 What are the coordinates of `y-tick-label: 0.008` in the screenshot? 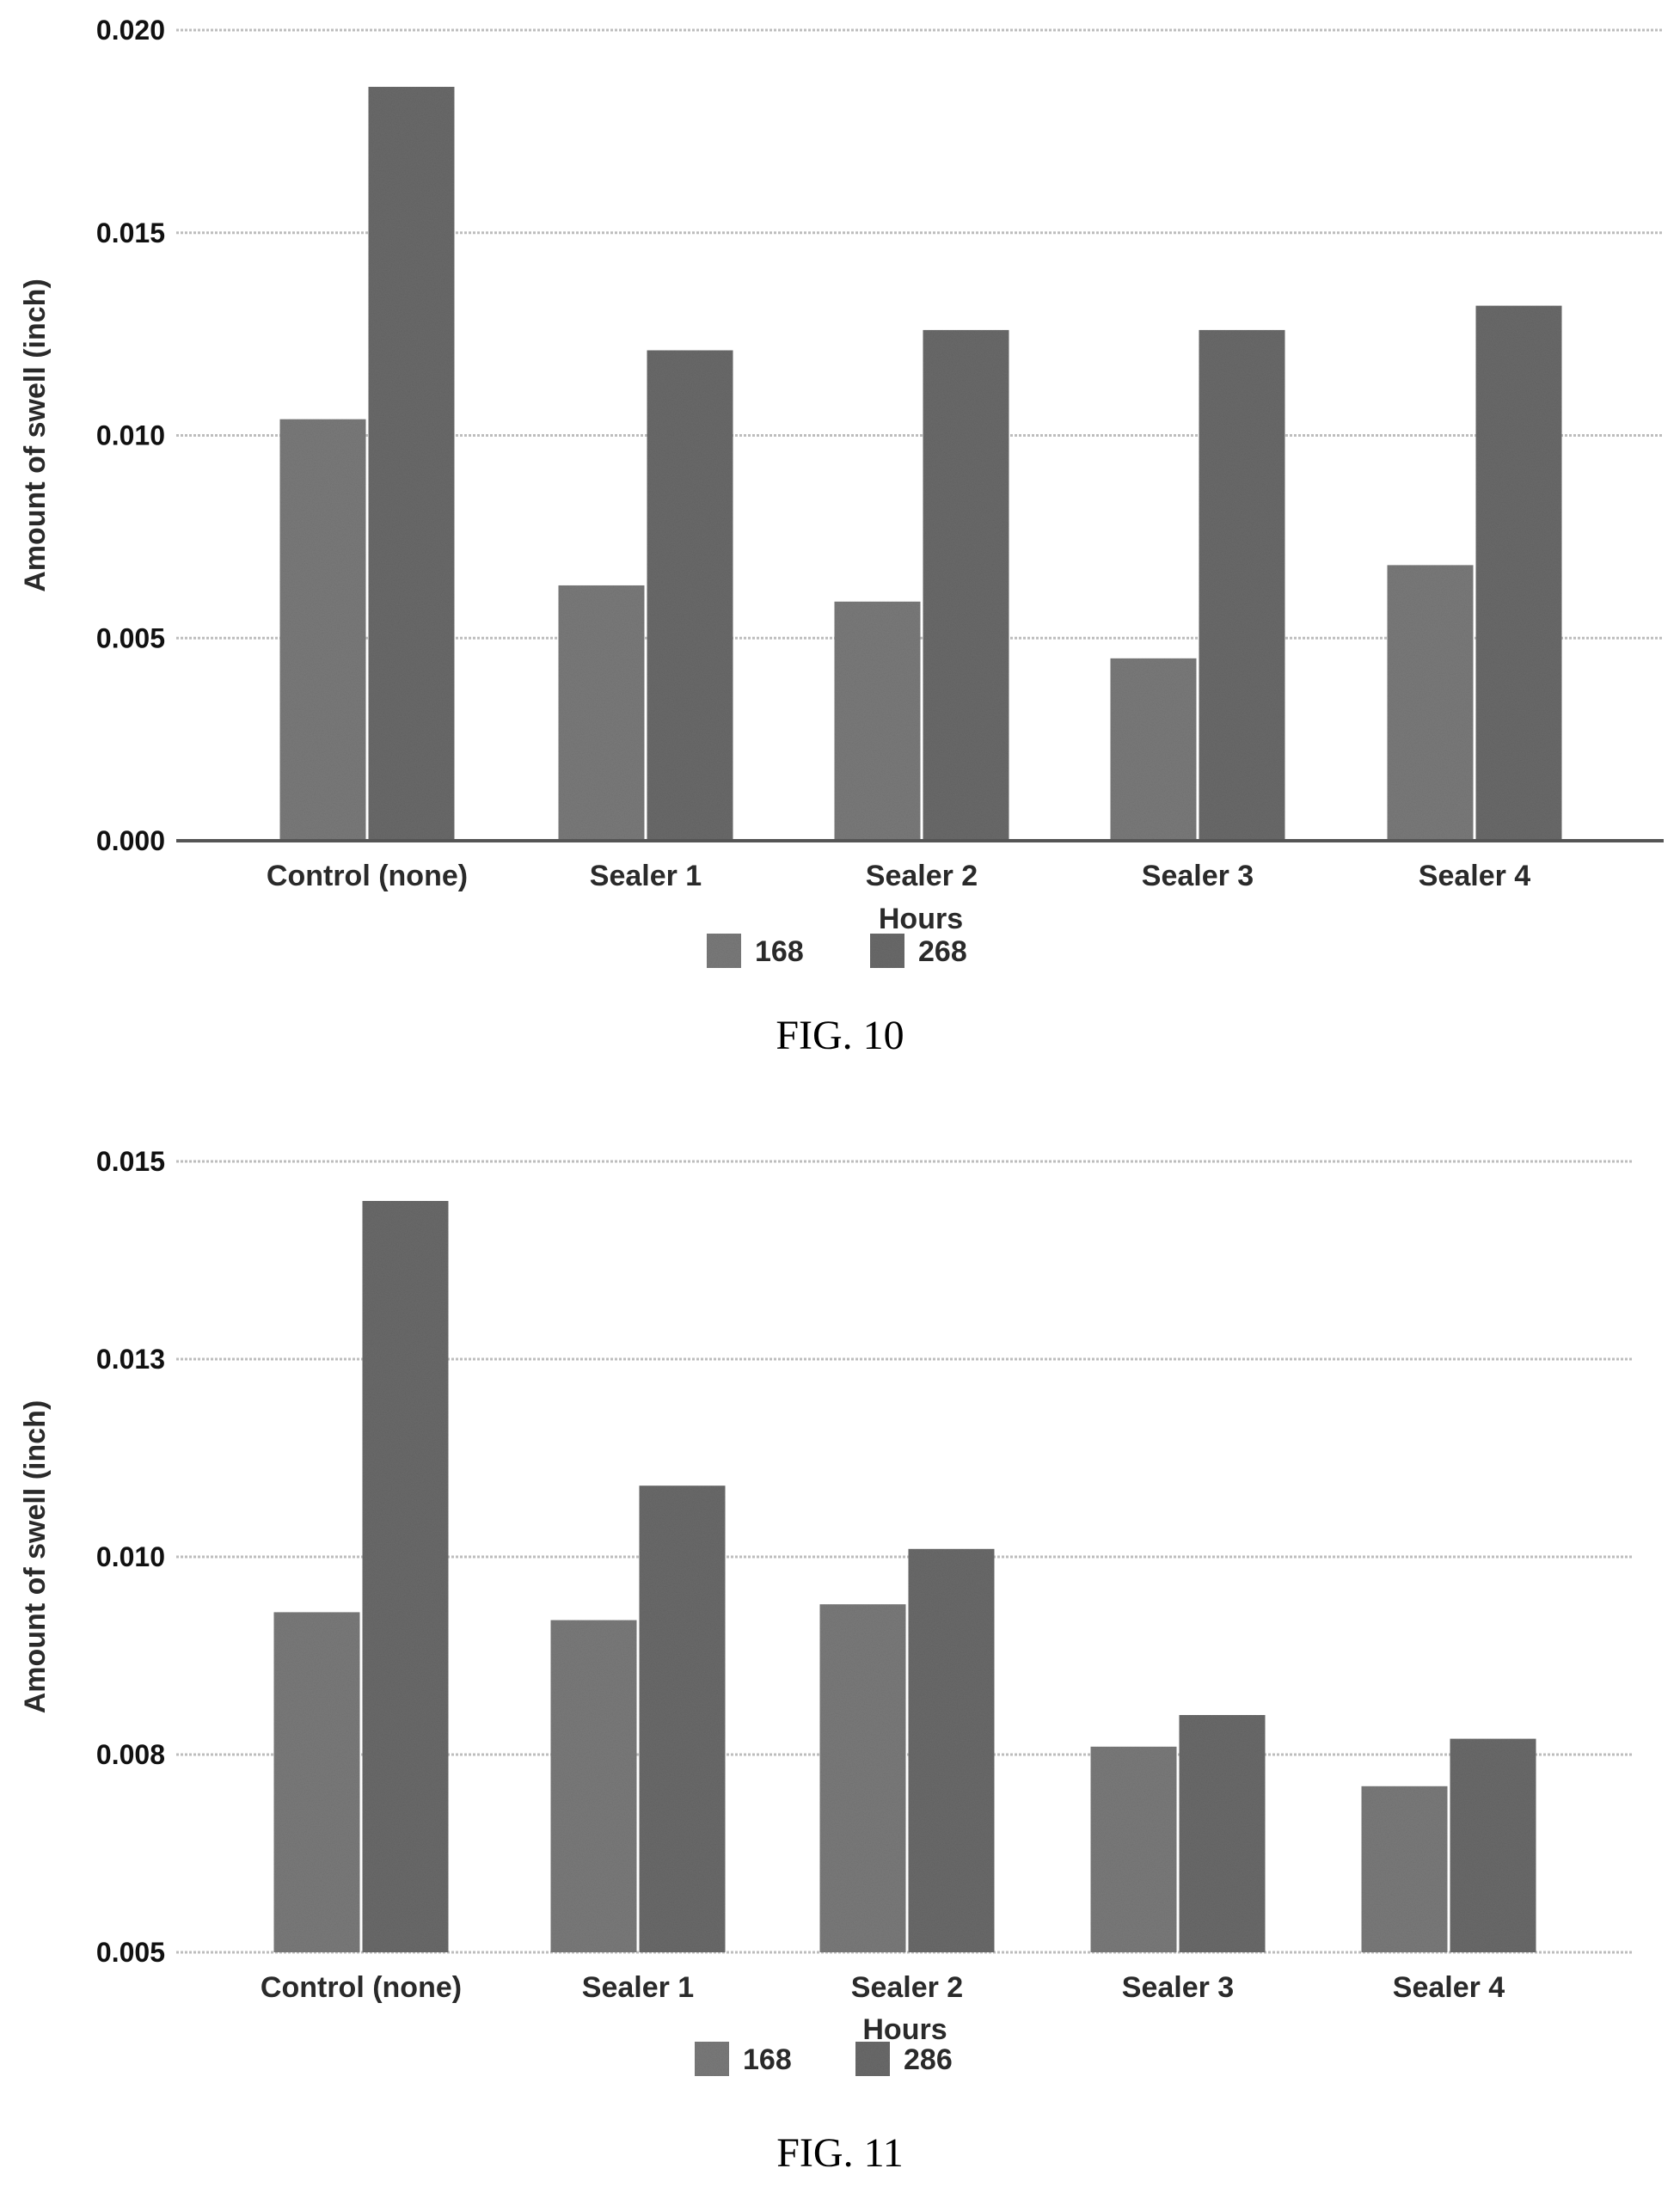 It's located at (131, 1754).